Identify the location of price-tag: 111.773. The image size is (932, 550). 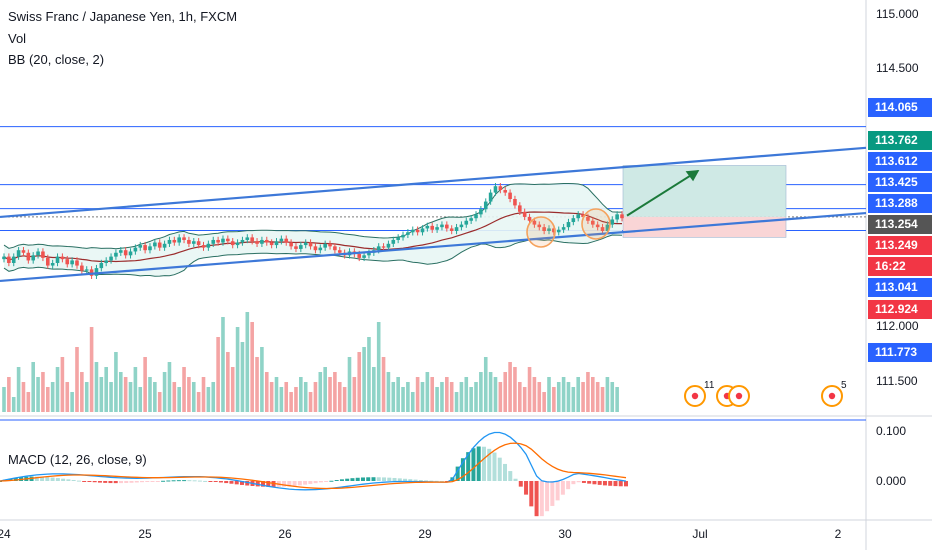
(900, 352).